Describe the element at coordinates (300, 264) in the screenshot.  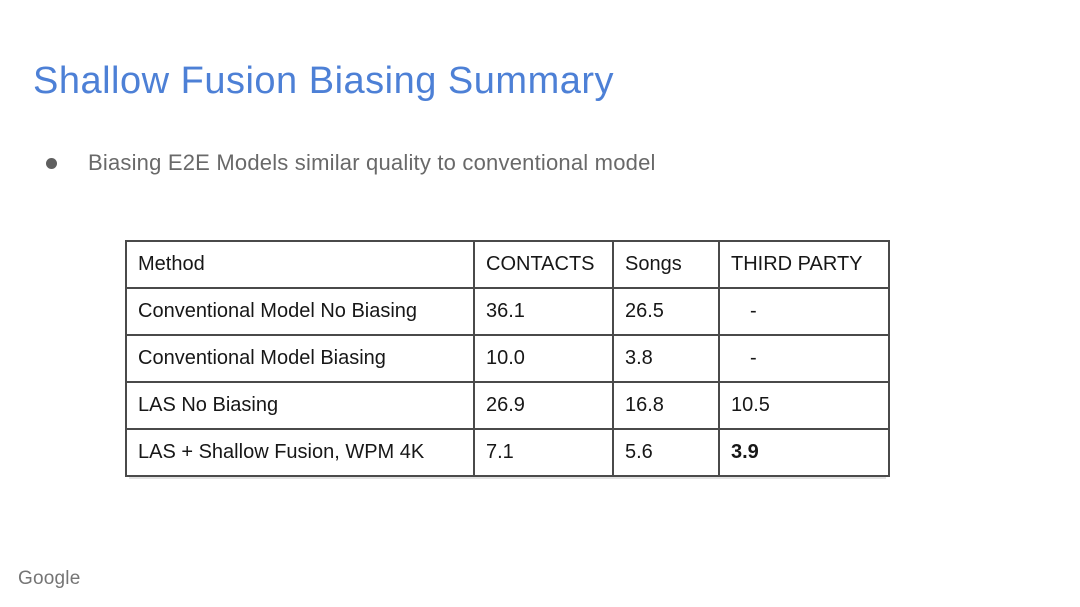
I see `col-header-method: Method` at that location.